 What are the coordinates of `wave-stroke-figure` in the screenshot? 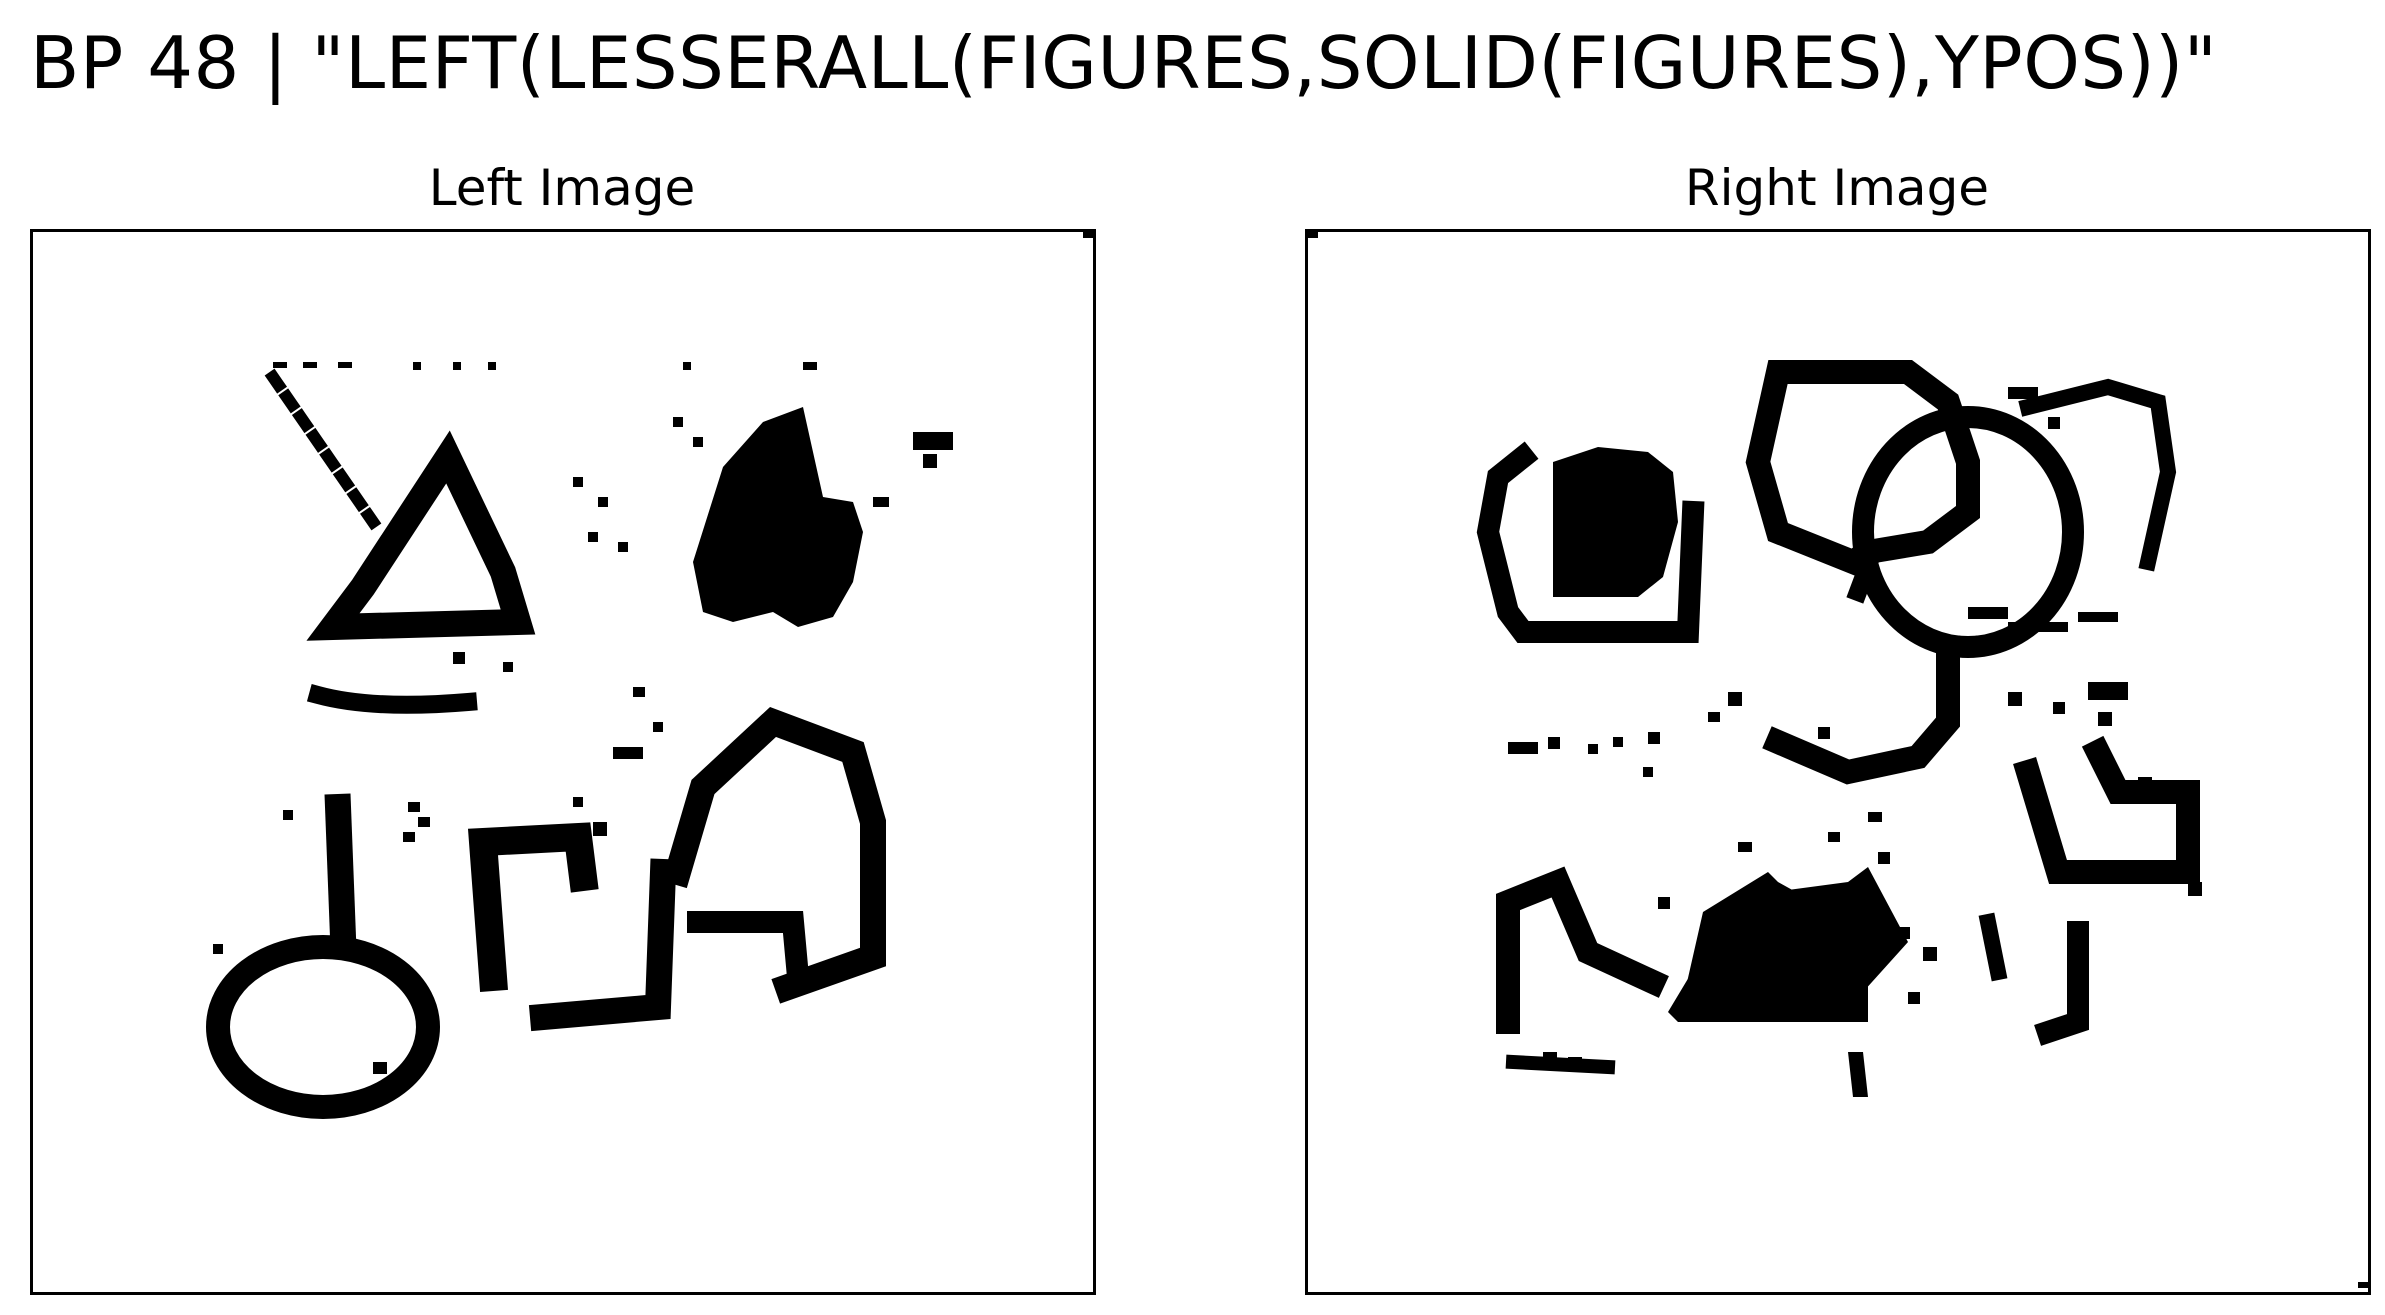 It's located at (1861, 717).